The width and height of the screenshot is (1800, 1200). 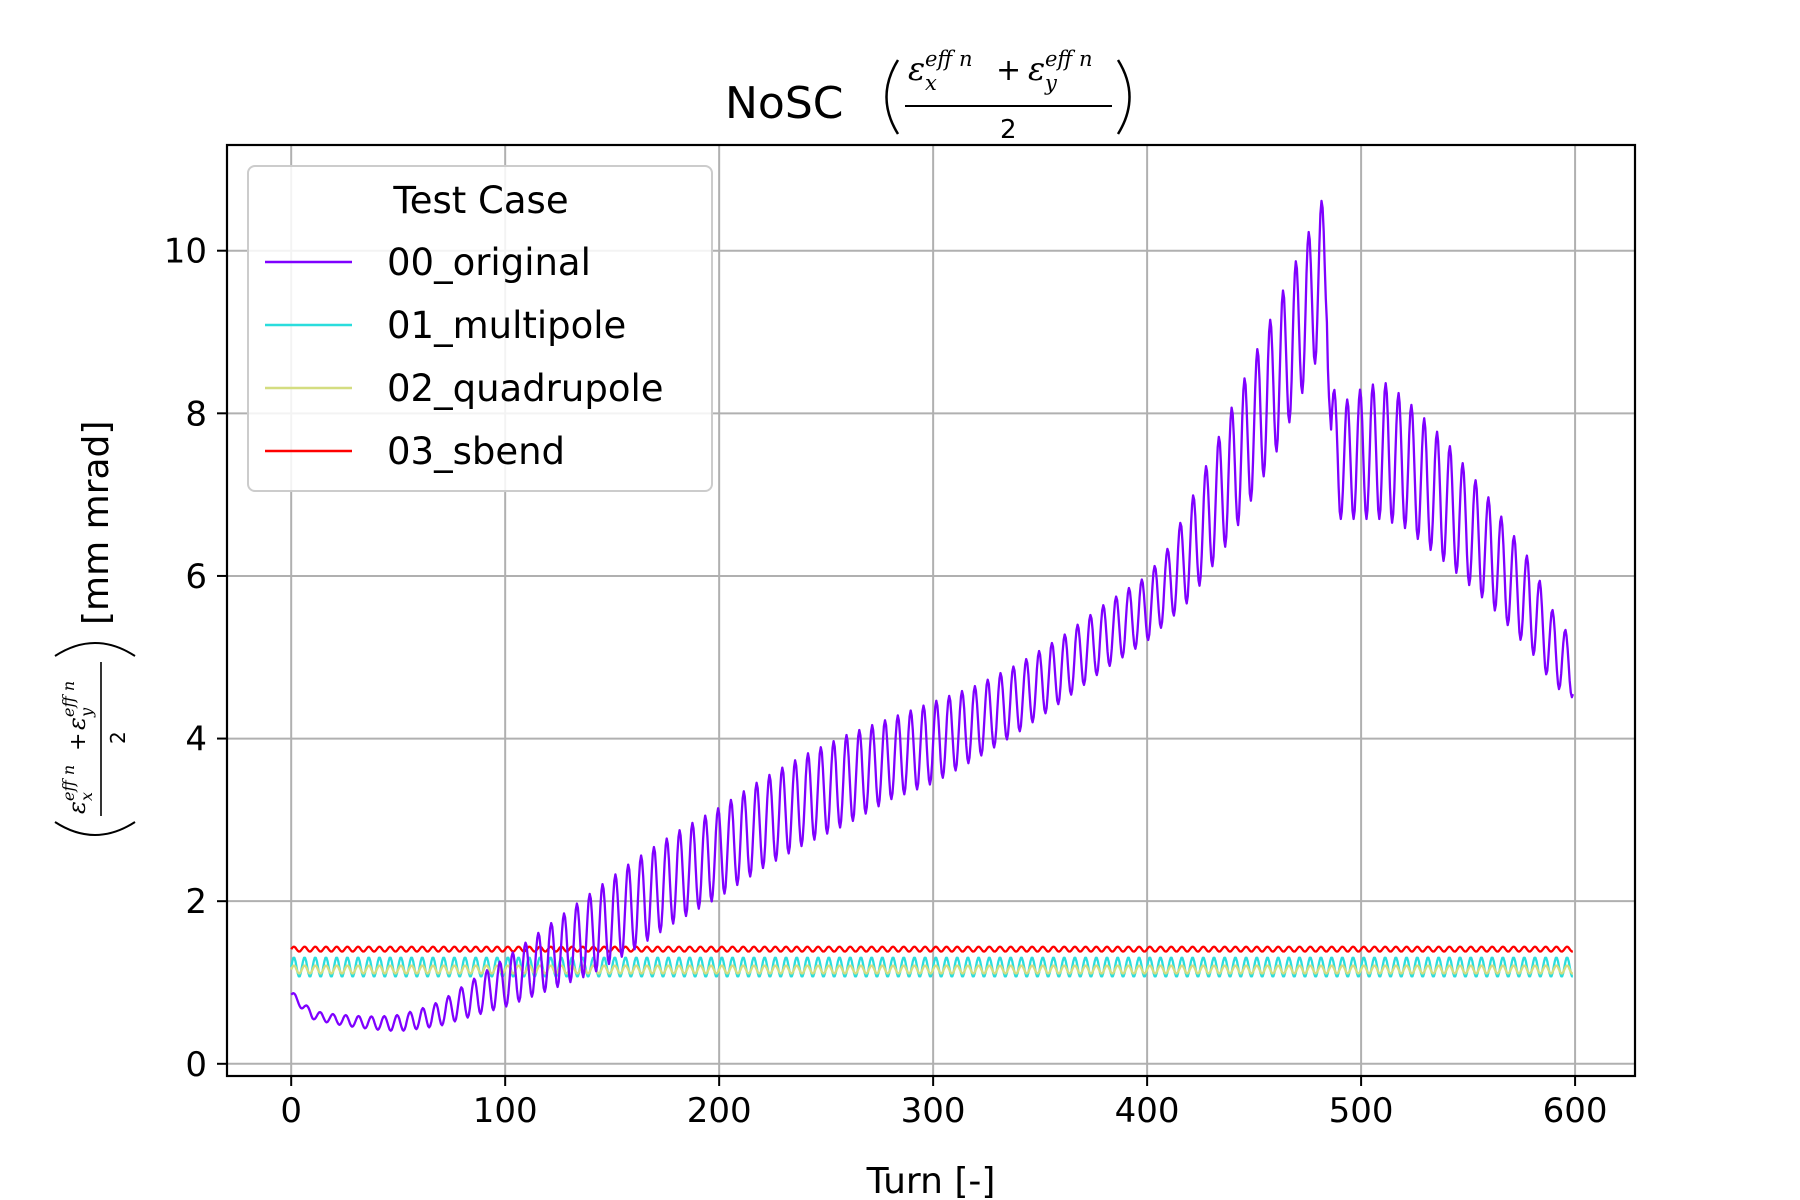 What do you see at coordinates (476, 451) in the screenshot?
I see `legend-label-03_sbend: 03_sbend` at bounding box center [476, 451].